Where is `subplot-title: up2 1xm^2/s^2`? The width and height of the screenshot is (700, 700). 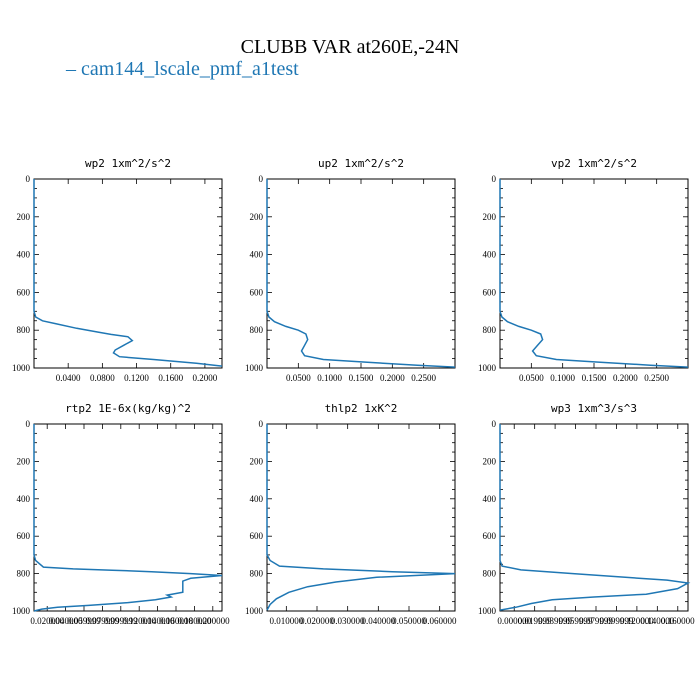
subplot-title: up2 1xm^2/s^2 is located at coordinates (361, 163).